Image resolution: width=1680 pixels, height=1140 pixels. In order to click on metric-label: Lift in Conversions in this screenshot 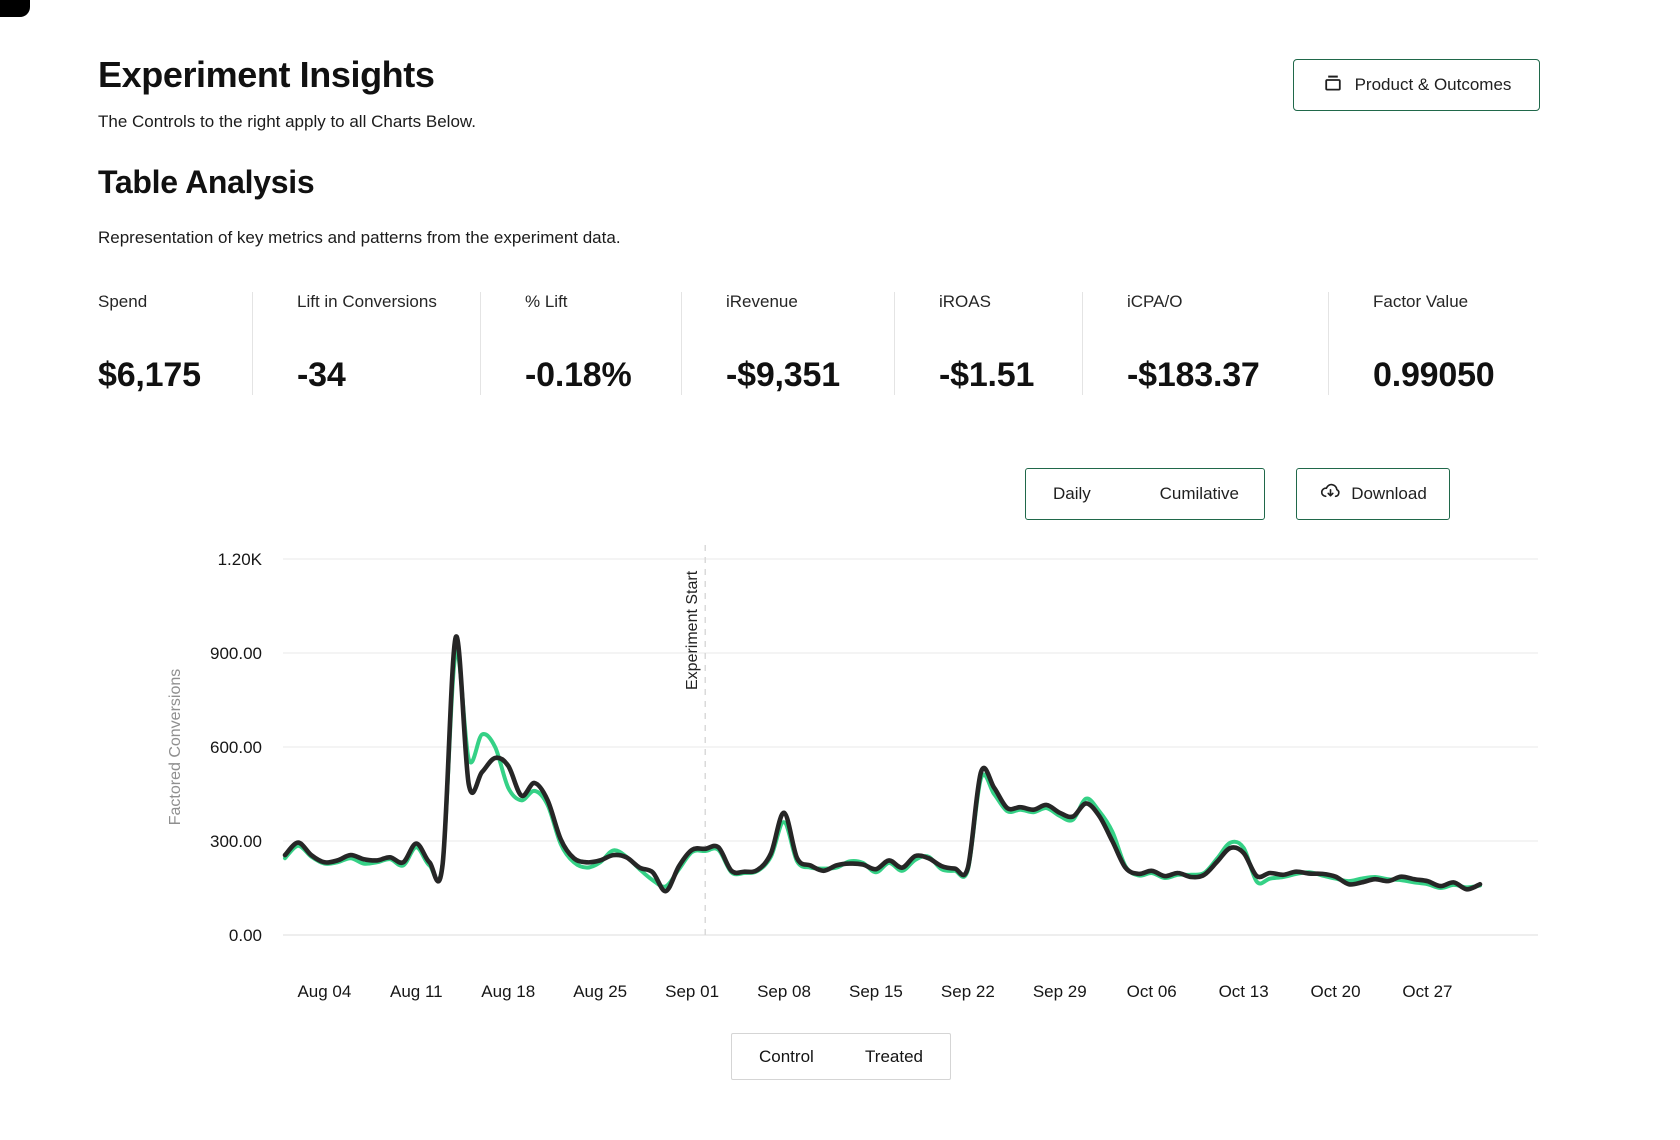, I will do `click(367, 301)`.